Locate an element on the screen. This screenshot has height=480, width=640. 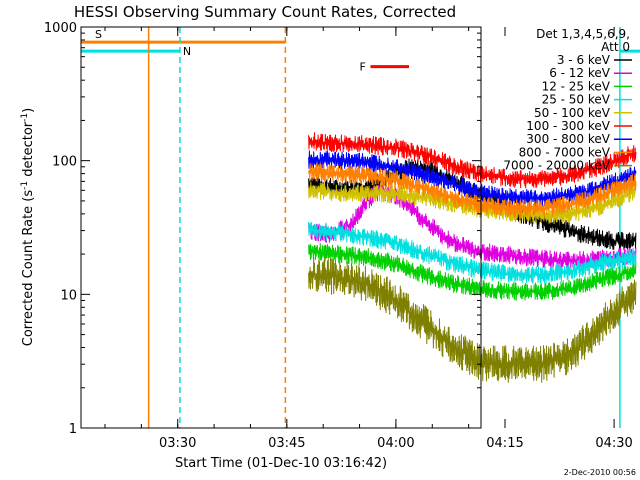
flag-label: F is located at coordinates (362, 67).